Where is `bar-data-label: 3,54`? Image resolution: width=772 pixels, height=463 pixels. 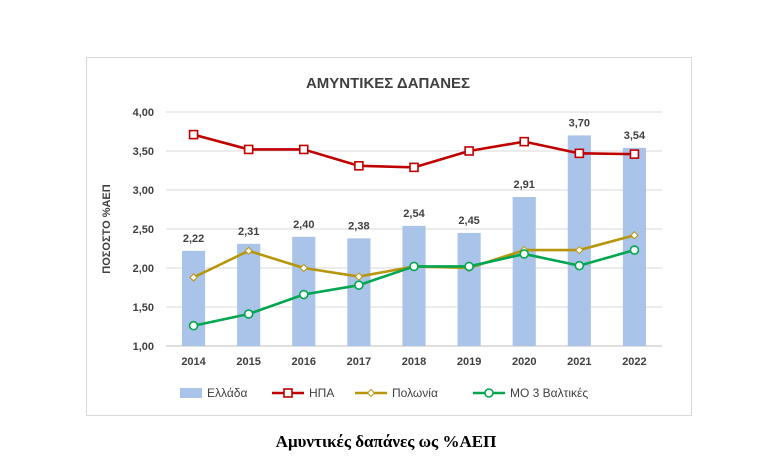
bar-data-label: 3,54 is located at coordinates (635, 136).